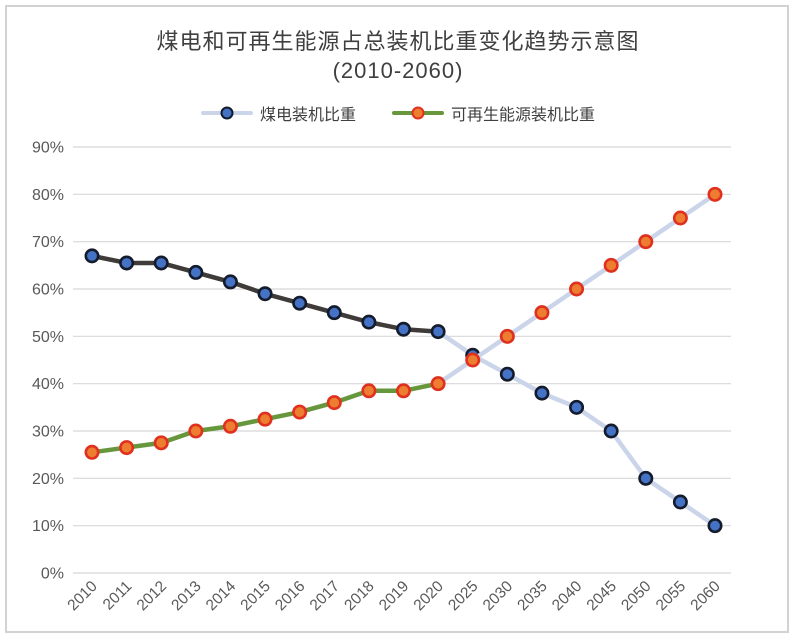 The height and width of the screenshot is (640, 796). Describe the element at coordinates (611, 431) in the screenshot. I see `coal-data-point-2045` at that location.